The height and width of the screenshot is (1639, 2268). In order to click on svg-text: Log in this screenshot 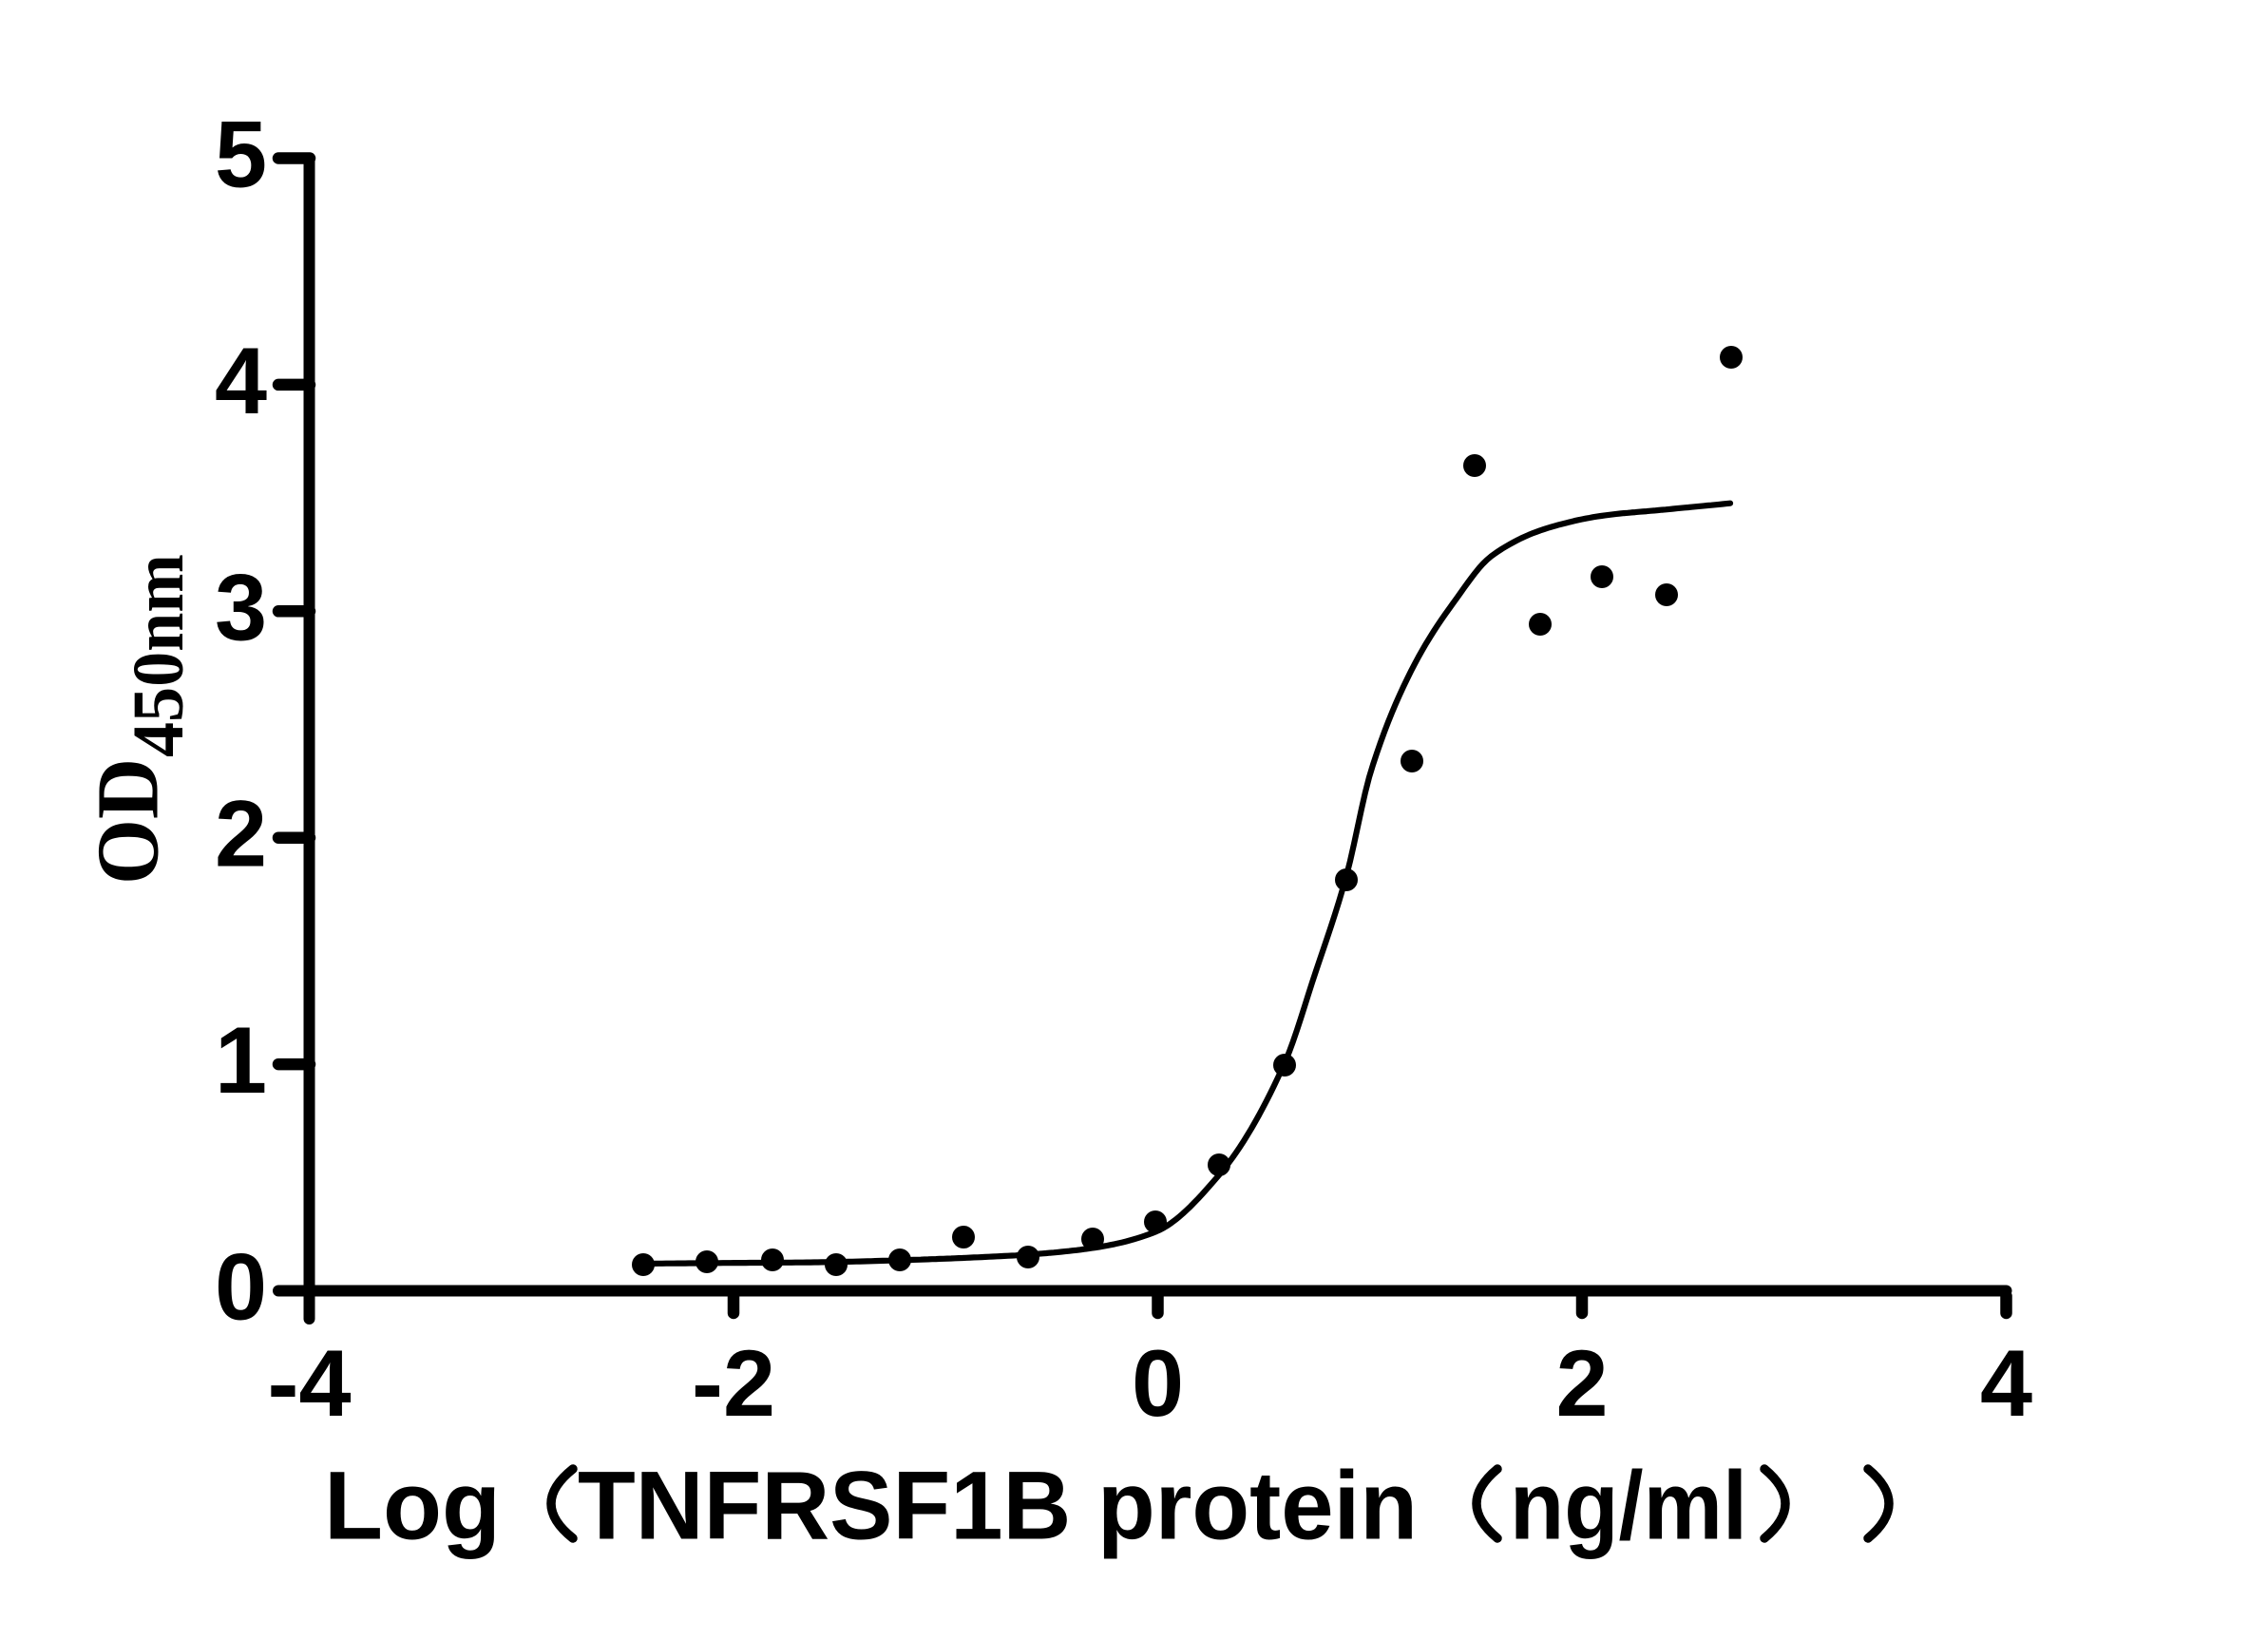, I will do `click(413, 1506)`.